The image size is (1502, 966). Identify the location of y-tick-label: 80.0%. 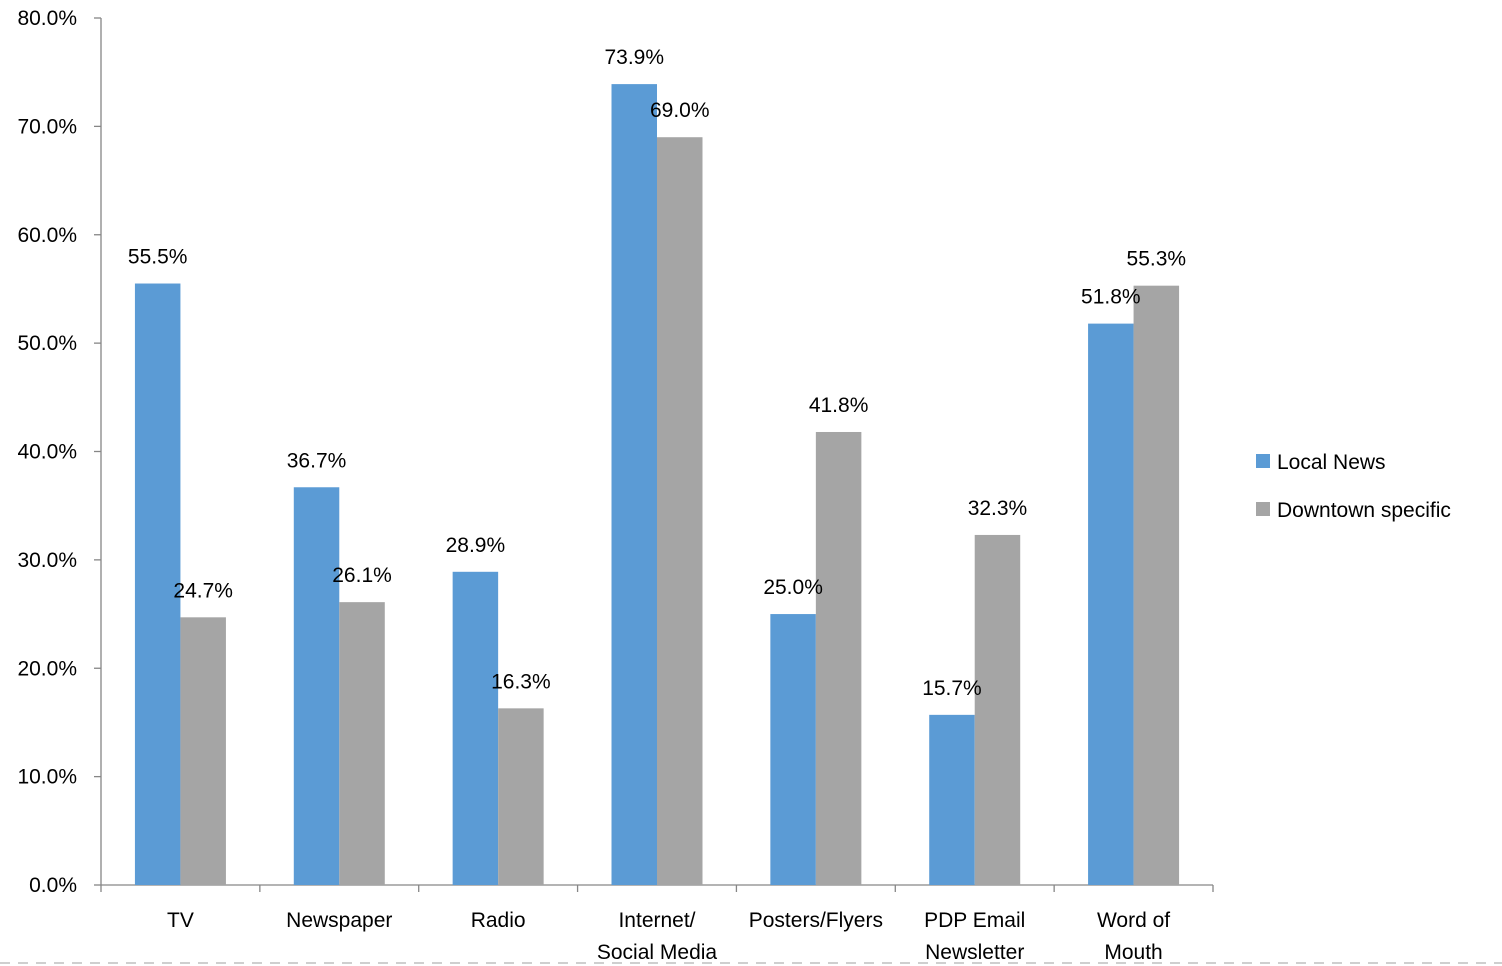
(47, 18).